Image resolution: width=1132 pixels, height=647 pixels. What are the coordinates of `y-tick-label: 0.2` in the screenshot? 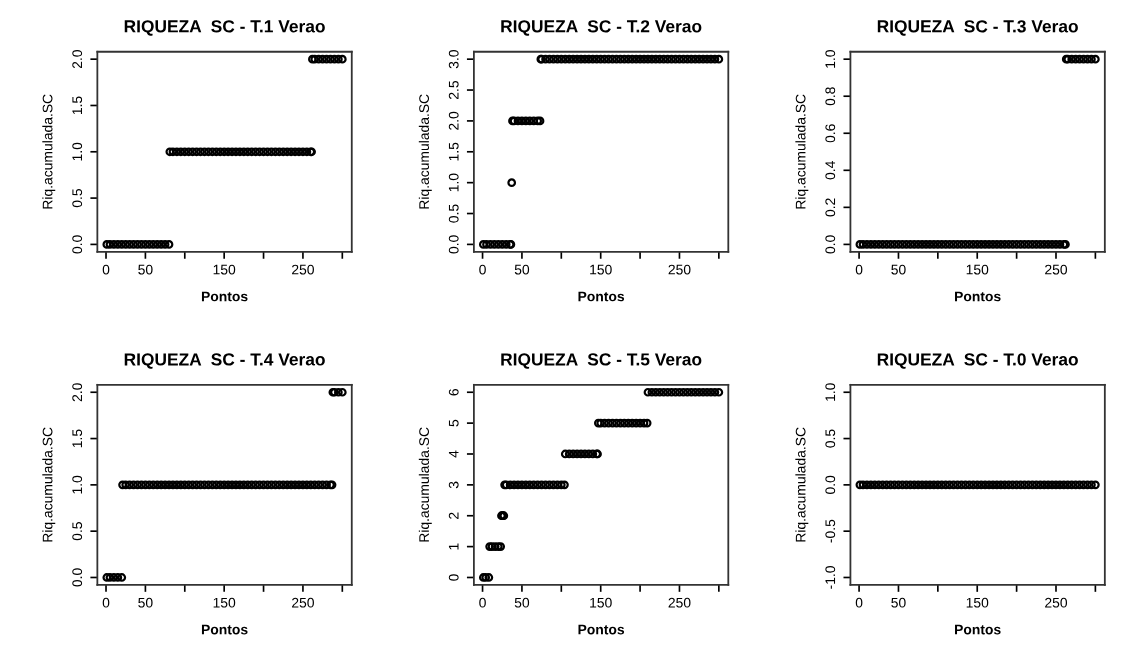 It's located at (830, 207).